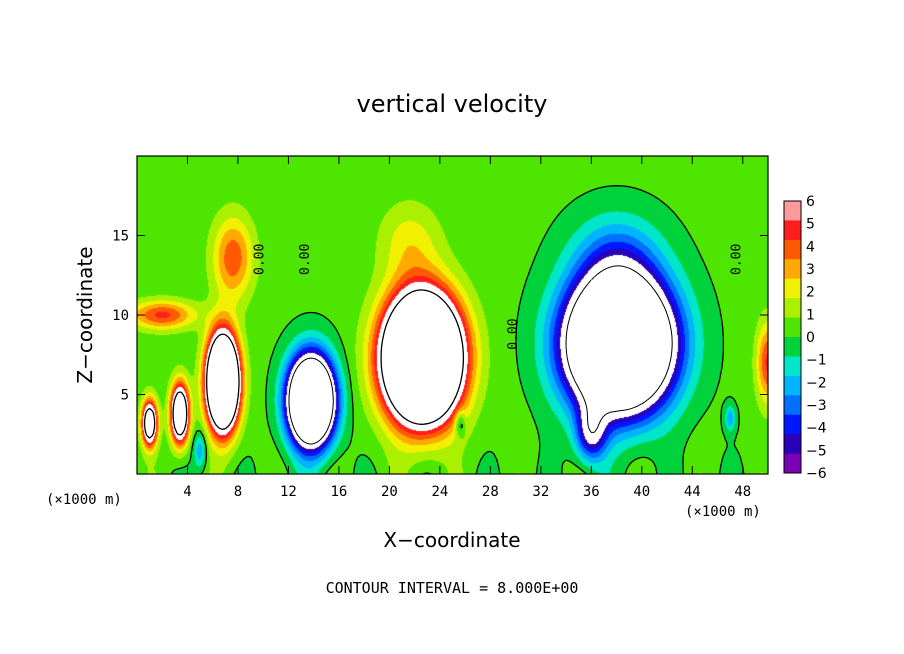 This screenshot has width=904, height=654. Describe the element at coordinates (498, 297) in the screenshot. I see `contour-labels: 0.00 0.00 0.00 0.00` at that location.